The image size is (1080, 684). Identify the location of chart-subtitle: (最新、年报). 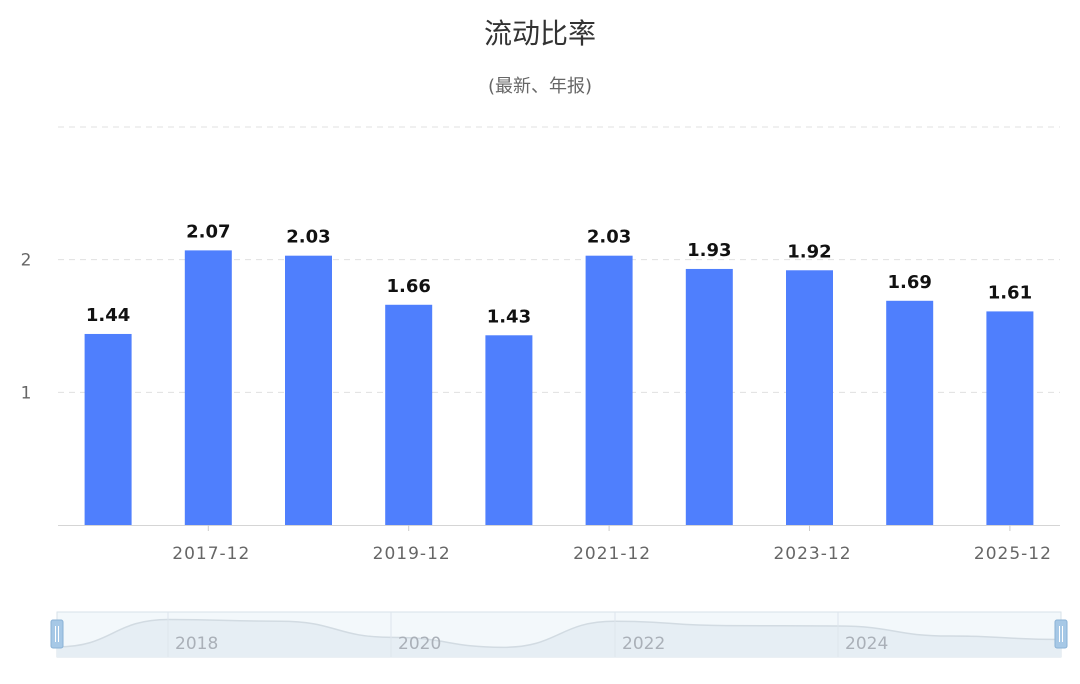
(540, 86).